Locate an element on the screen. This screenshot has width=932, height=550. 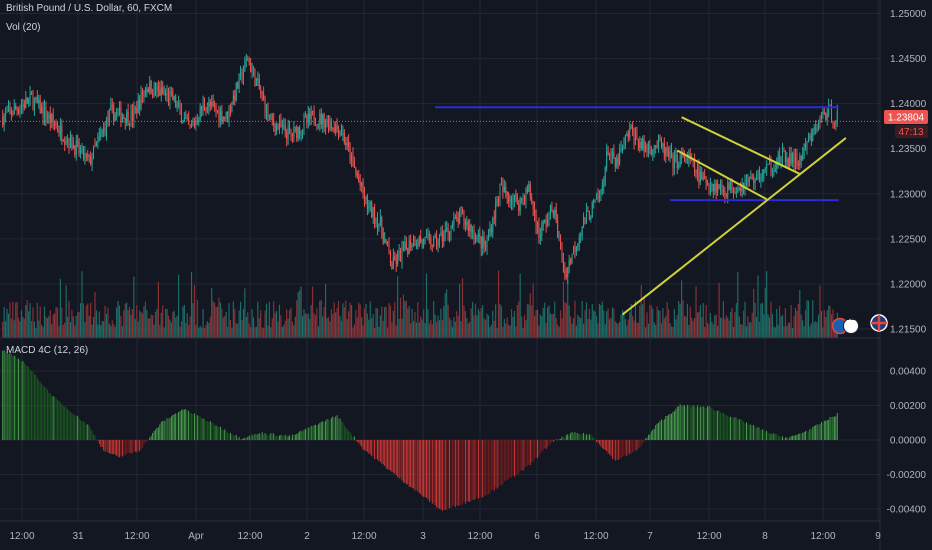
volume-legend: Vol (20) is located at coordinates (23, 27).